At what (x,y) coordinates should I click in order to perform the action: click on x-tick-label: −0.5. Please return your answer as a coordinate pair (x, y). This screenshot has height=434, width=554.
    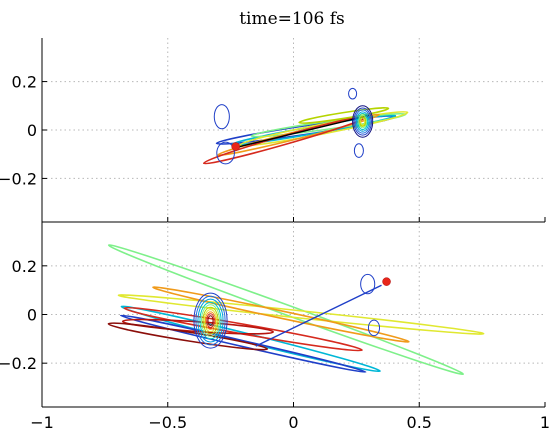
    Looking at the image, I should click on (167, 422).